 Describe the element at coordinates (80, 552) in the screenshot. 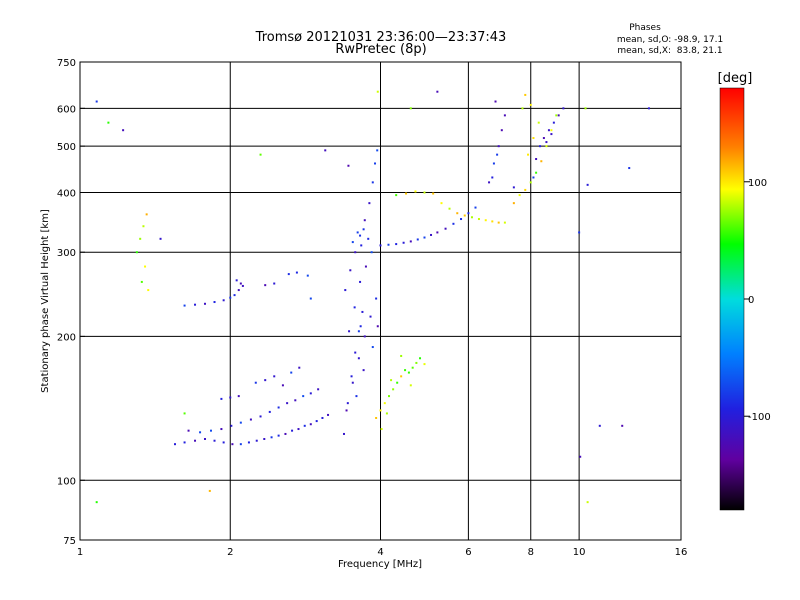

I see `x-tick-label: 1` at that location.